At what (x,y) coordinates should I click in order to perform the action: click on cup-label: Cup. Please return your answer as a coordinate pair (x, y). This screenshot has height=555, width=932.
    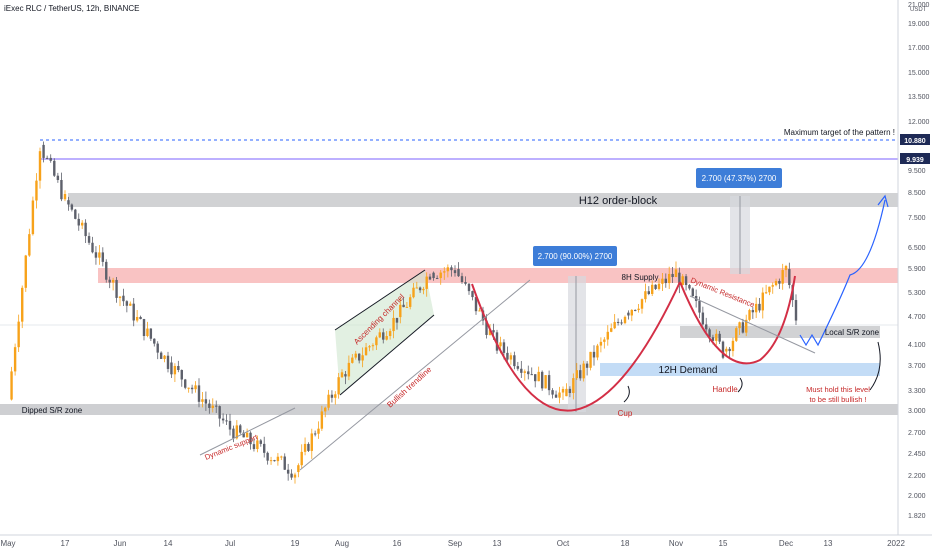
    Looking at the image, I should click on (625, 413).